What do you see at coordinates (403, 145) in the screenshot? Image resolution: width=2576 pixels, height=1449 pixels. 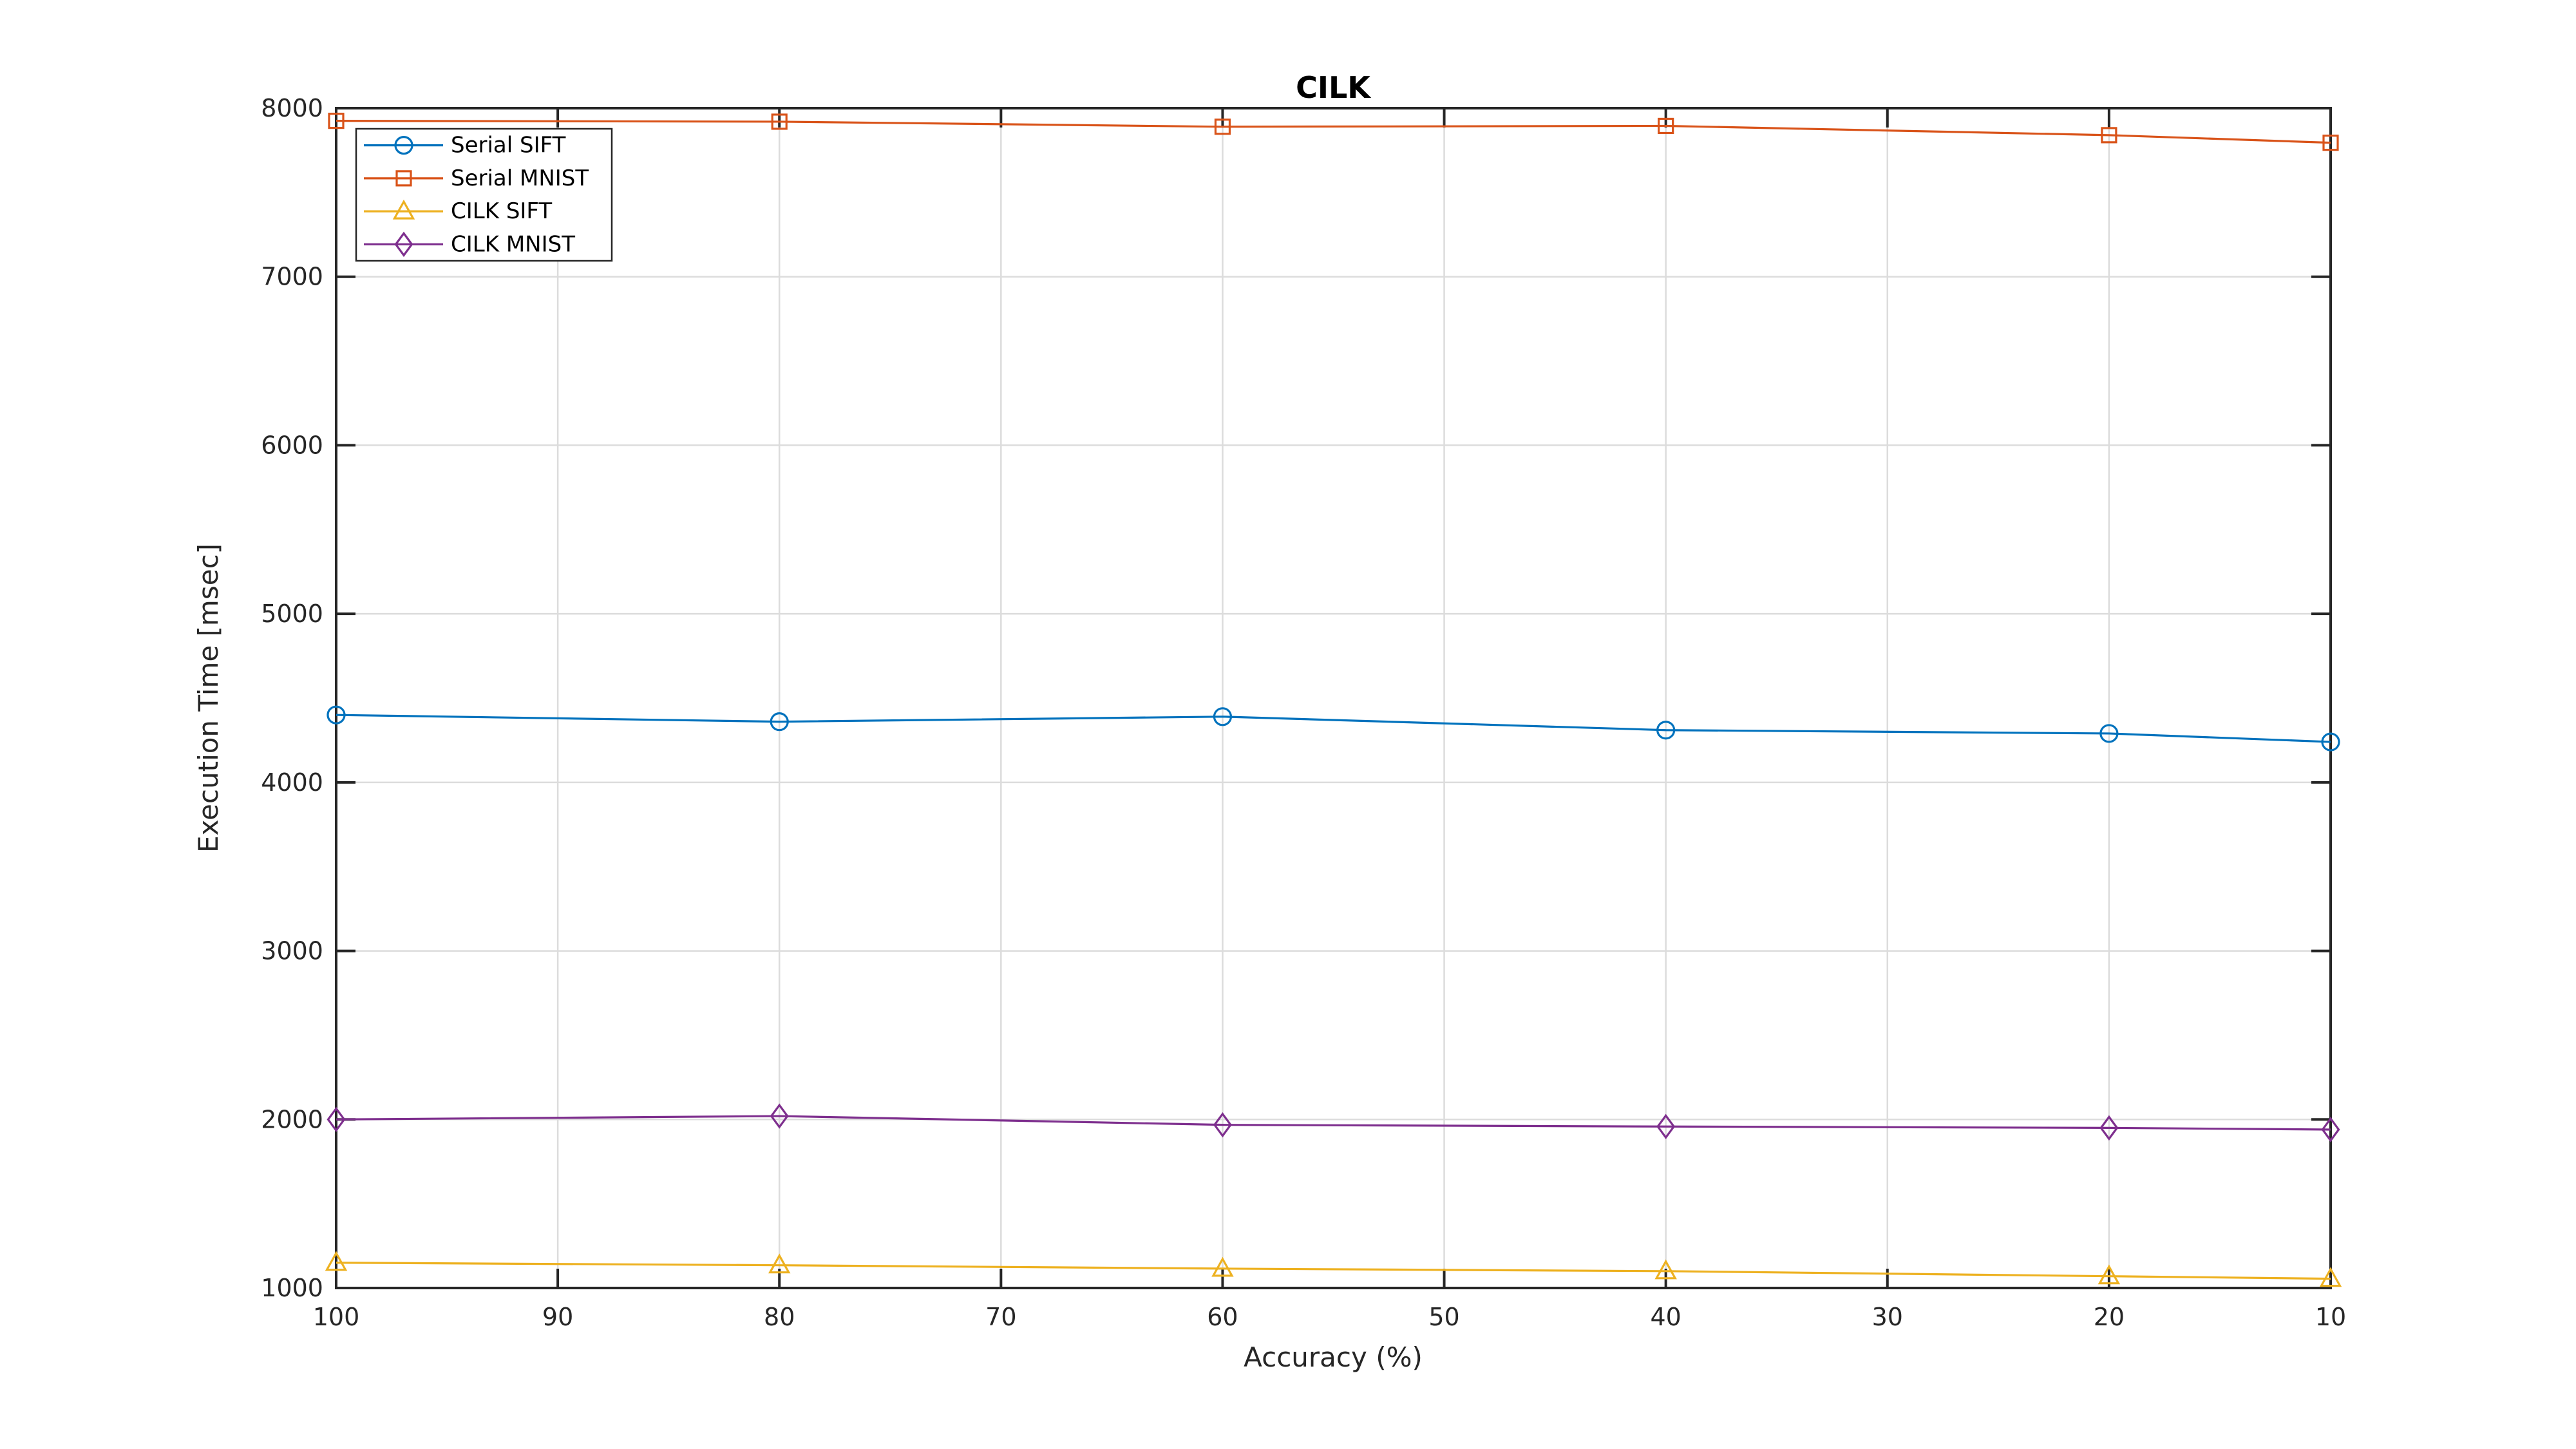 I see `serial-sift-legend-marker` at bounding box center [403, 145].